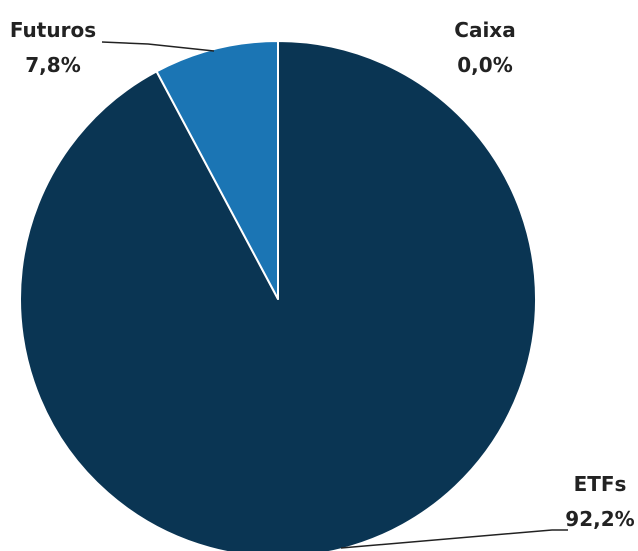  I want to click on slice-label-etfs: ETFs, so click(600, 484).